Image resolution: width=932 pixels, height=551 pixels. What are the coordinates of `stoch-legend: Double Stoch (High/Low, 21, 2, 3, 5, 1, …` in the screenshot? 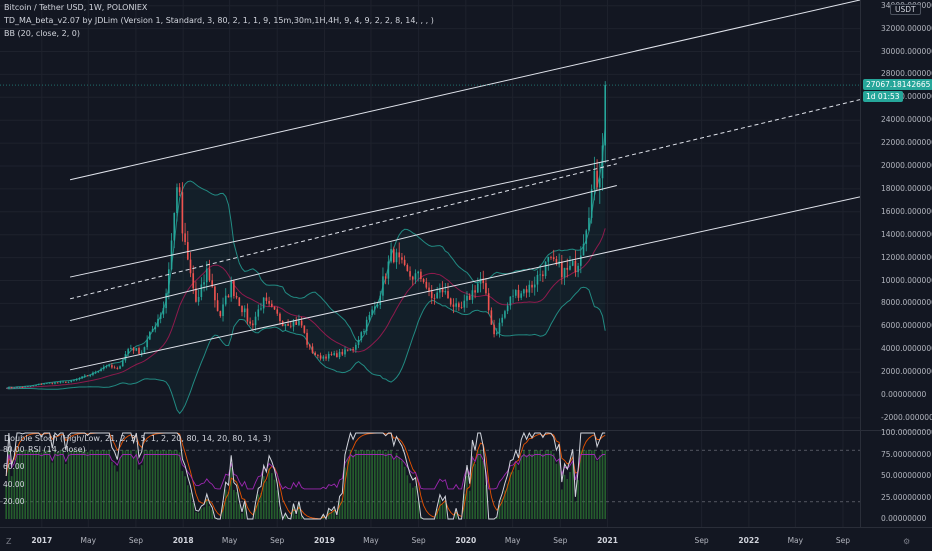 It's located at (137, 438).